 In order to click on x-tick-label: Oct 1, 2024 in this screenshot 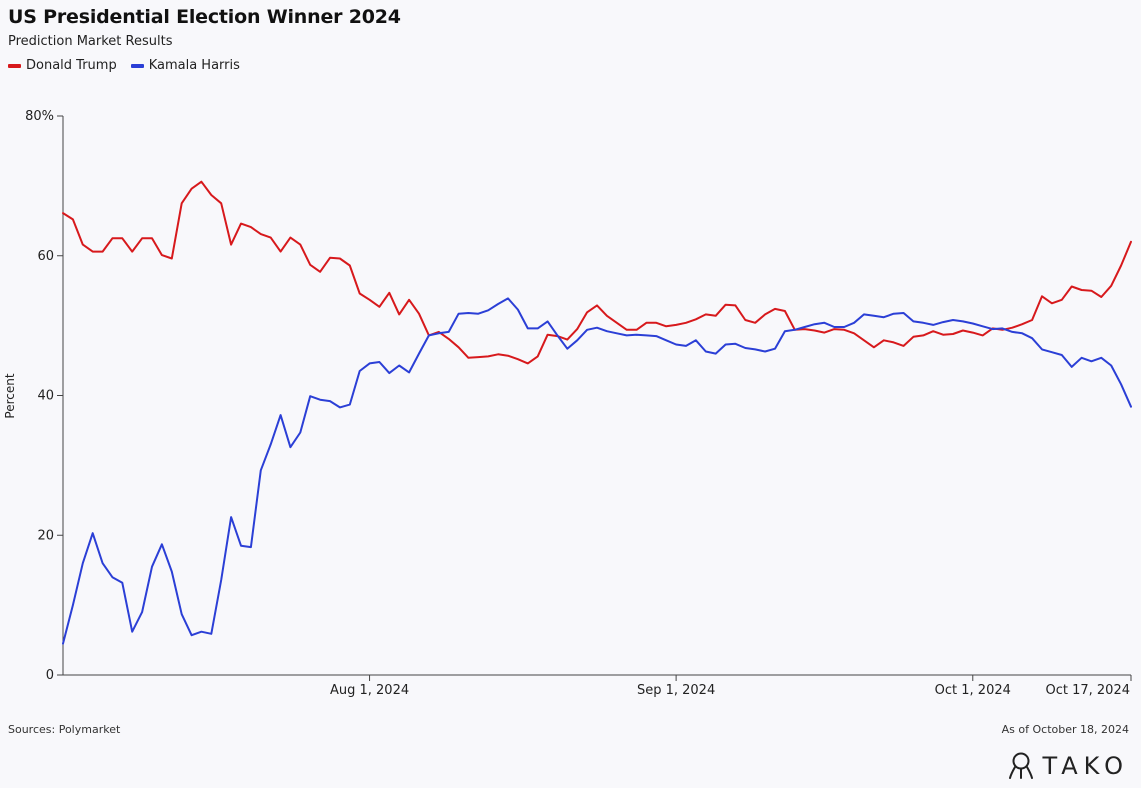, I will do `click(973, 690)`.